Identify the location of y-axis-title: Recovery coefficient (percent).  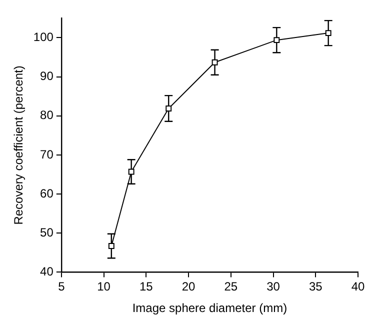
(19, 145).